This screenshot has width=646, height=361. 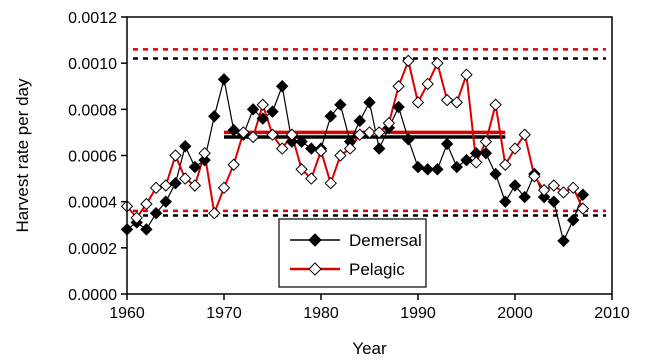 I want to click on x-tick-label: 1970, so click(x=224, y=313).